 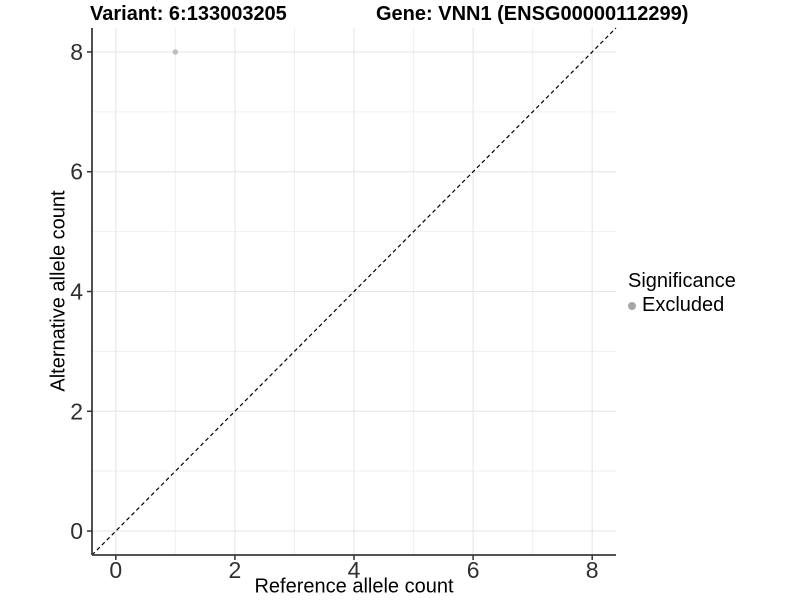 What do you see at coordinates (592, 570) in the screenshot?
I see `x-tick-label: 8` at bounding box center [592, 570].